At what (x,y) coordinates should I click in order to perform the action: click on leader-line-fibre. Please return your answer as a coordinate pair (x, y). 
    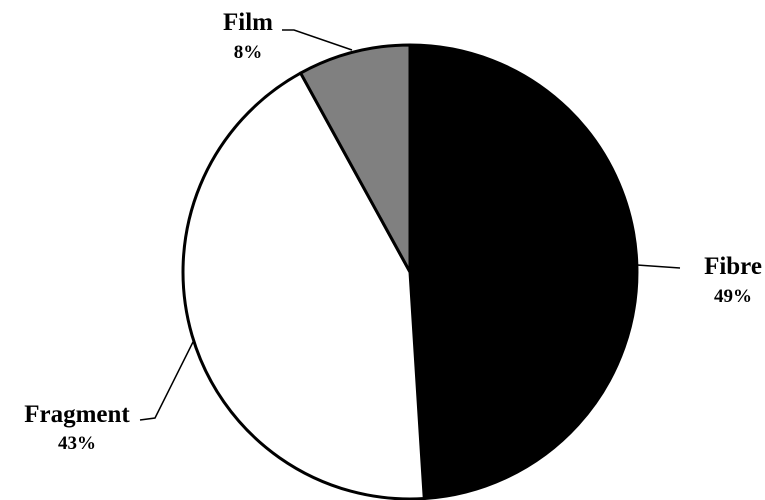
    Looking at the image, I should click on (658, 266).